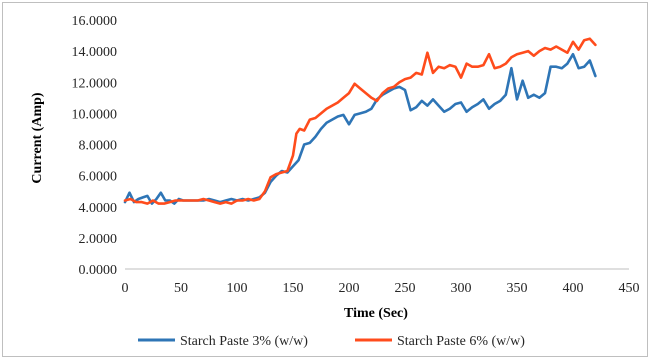  Describe the element at coordinates (573, 288) in the screenshot. I see `x-tick-label: 400` at that location.